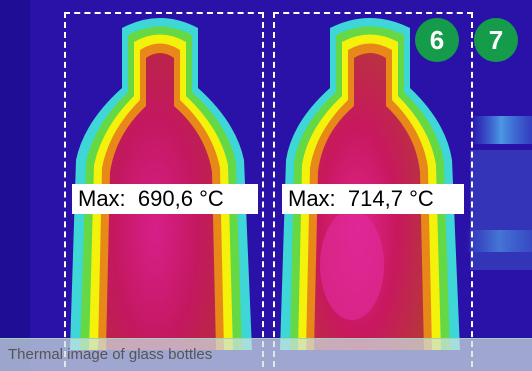 The width and height of the screenshot is (532, 371). I want to click on max-temperature-label-2: Max: 714,7 °C, so click(373, 199).